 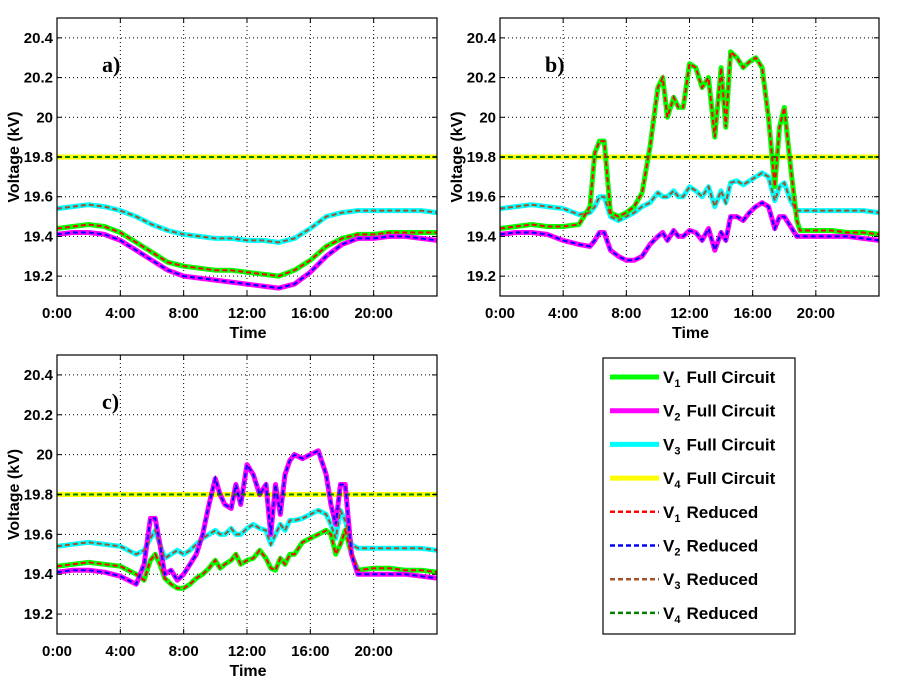 I want to click on legend-entry: V3 Reduced, so click(x=684, y=581).